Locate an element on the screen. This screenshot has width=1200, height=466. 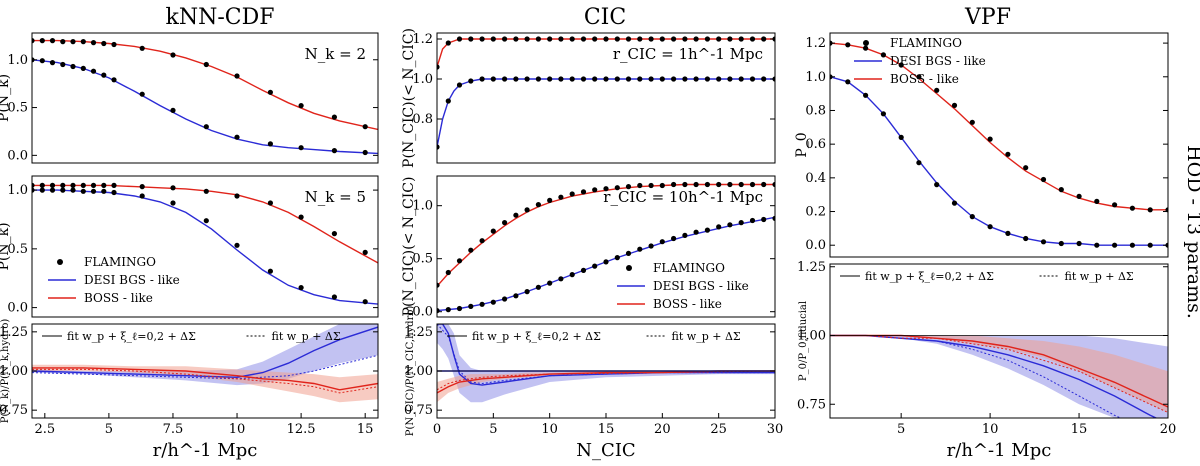
ylabel-knn_bot: P(N_k)/P(N_k,hydro) is located at coordinates (5, 371).